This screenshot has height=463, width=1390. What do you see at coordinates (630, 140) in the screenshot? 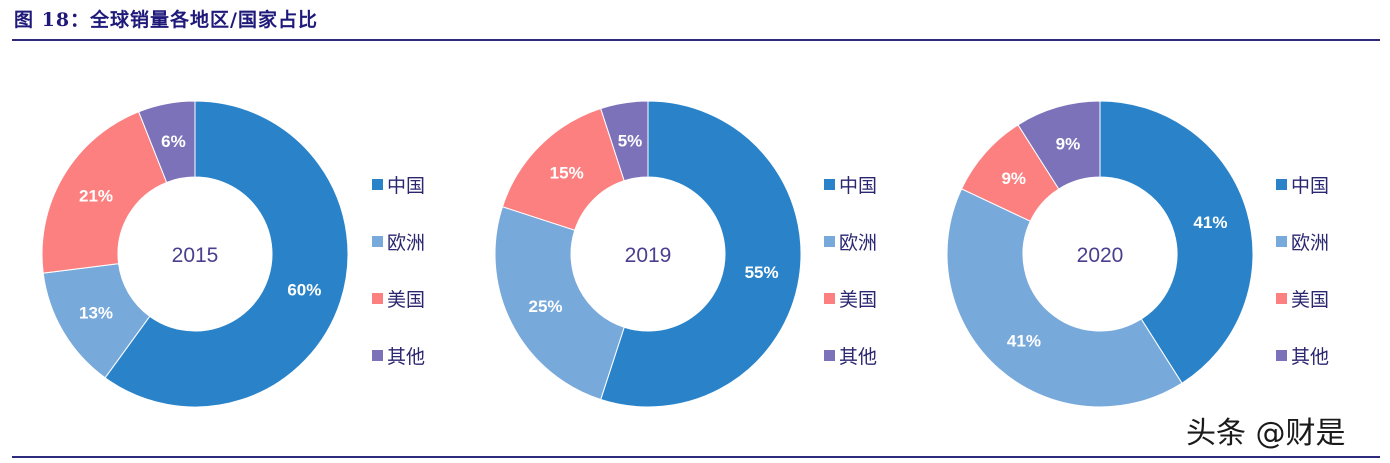
I see `slice-value-label: 5%` at bounding box center [630, 140].